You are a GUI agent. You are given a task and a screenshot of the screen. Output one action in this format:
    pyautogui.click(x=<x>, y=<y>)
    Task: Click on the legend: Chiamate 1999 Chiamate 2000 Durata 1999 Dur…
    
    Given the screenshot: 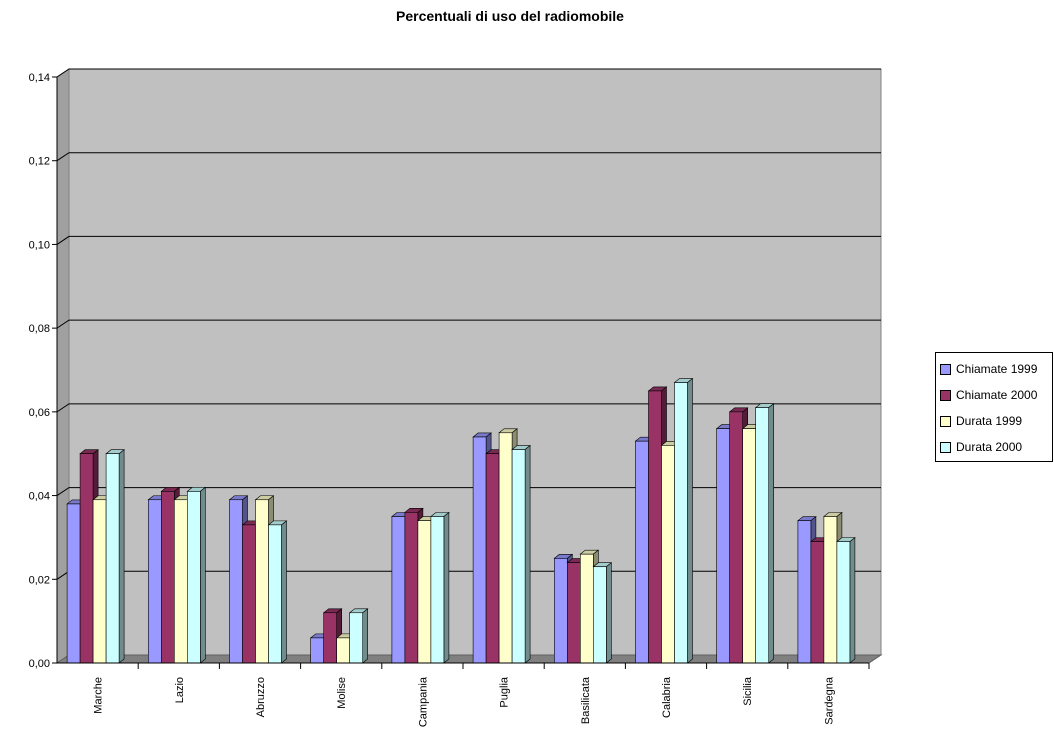 What is the action you would take?
    pyautogui.click(x=994, y=407)
    